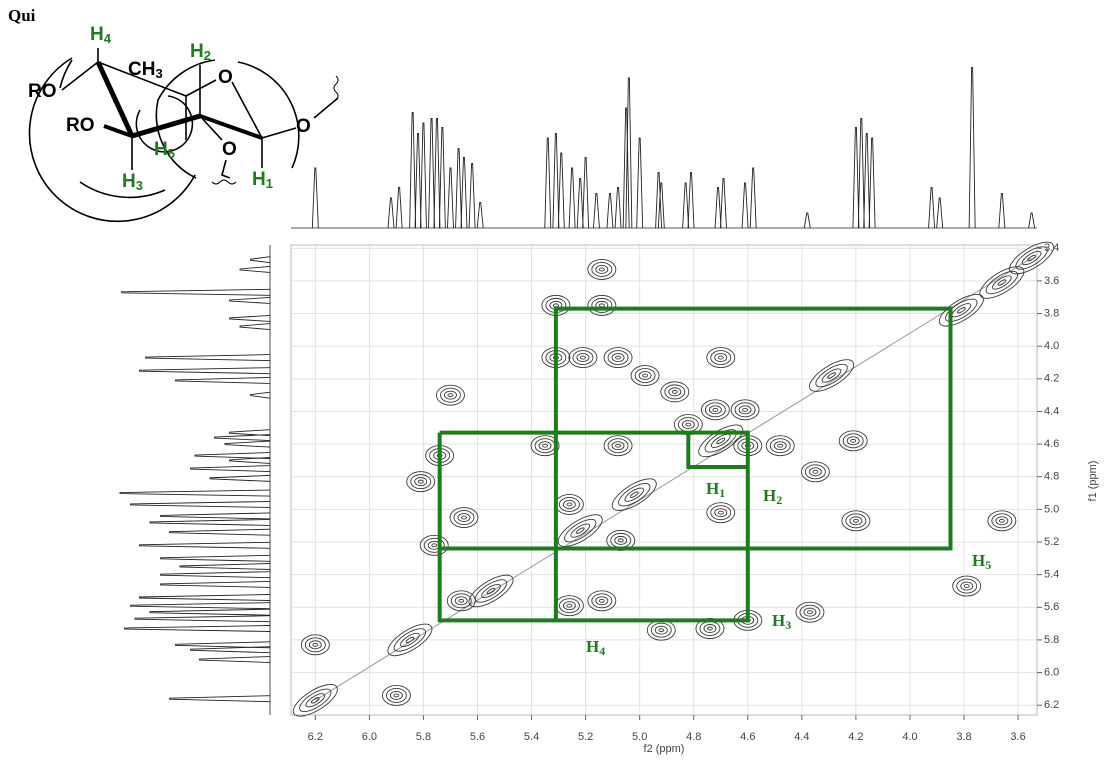 The width and height of the screenshot is (1104, 764). Describe the element at coordinates (101, 35) in the screenshot. I see `atom-label: H4` at that location.